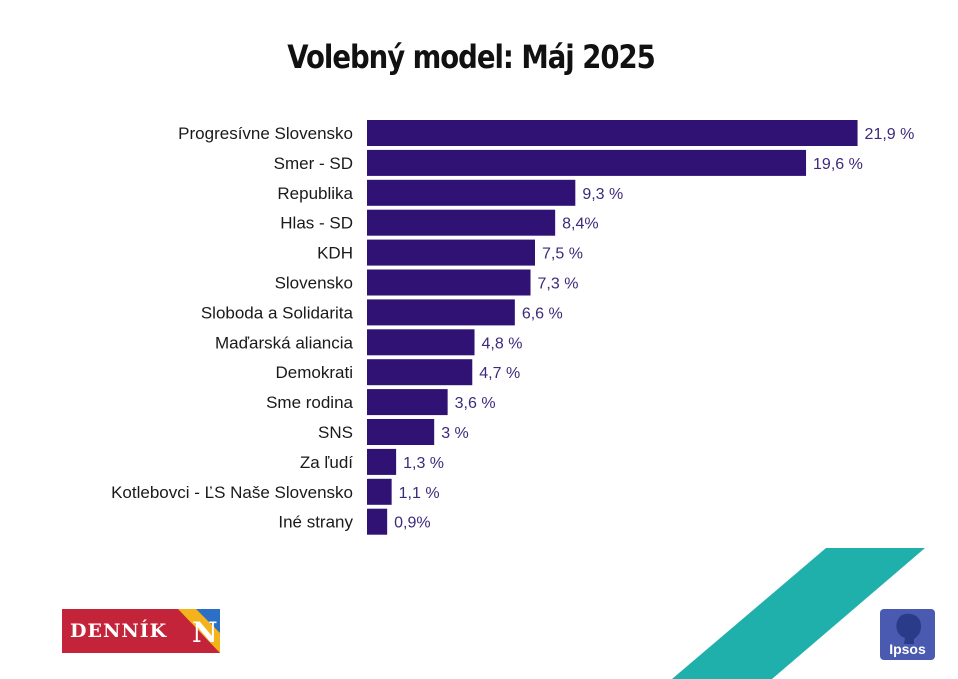 The image size is (958, 679). What do you see at coordinates (309, 402) in the screenshot?
I see `category-label: Sme rodina` at bounding box center [309, 402].